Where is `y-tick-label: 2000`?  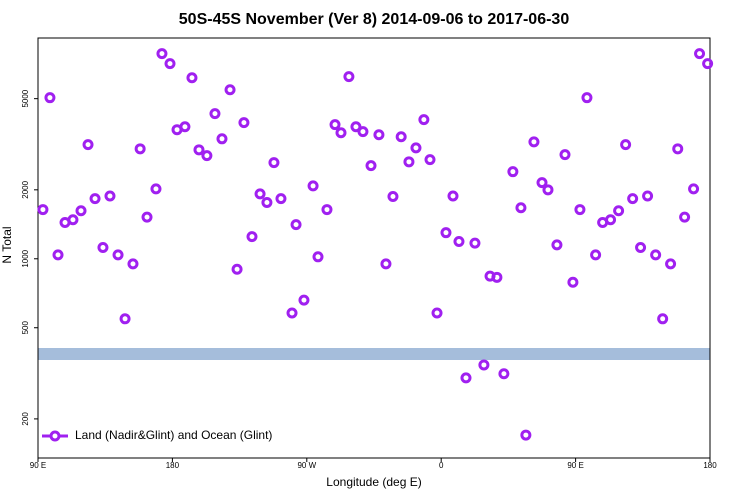
y-tick-label: 2000 is located at coordinates (25, 189).